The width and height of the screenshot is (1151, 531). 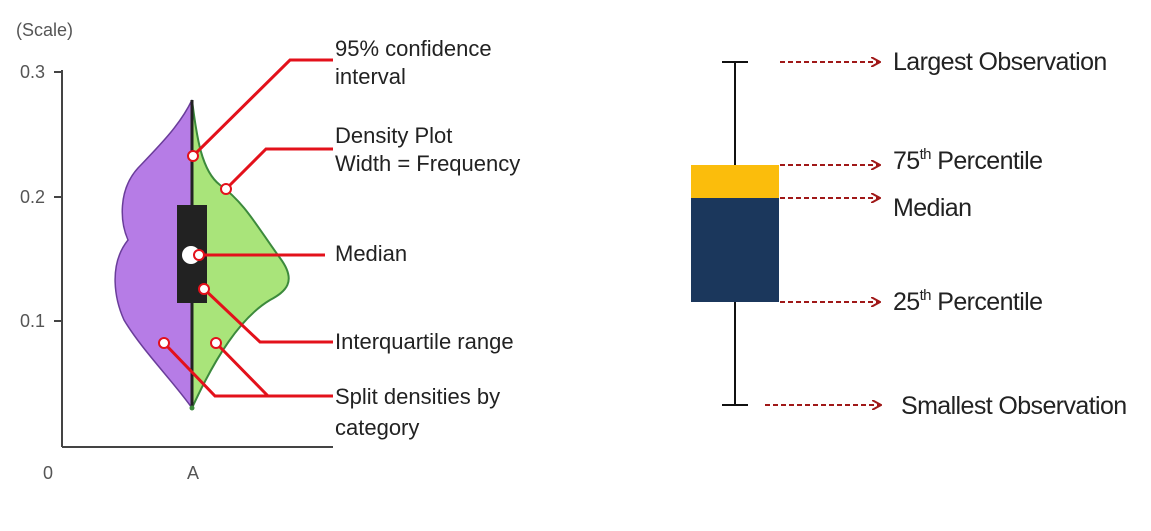 What do you see at coordinates (48, 473) in the screenshot?
I see `x-origin-label: 0` at bounding box center [48, 473].